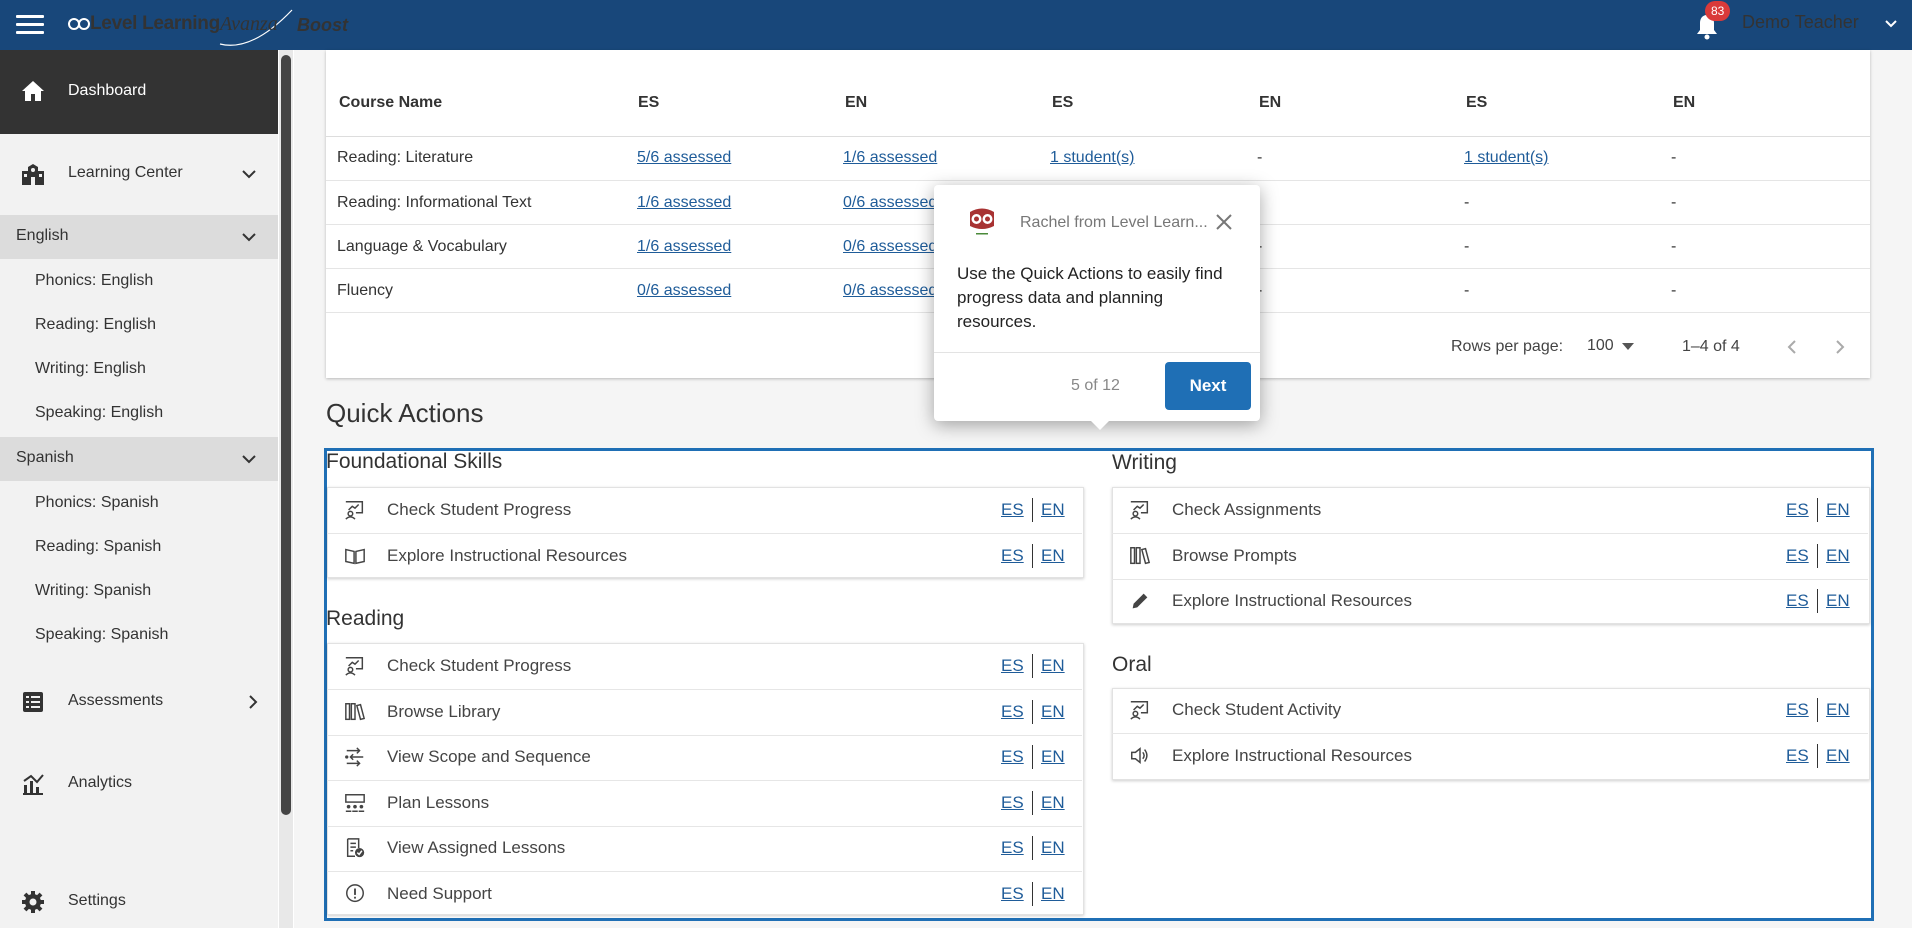 This screenshot has width=1912, height=928. What do you see at coordinates (391, 102) in the screenshot?
I see `column-header: Course Name` at bounding box center [391, 102].